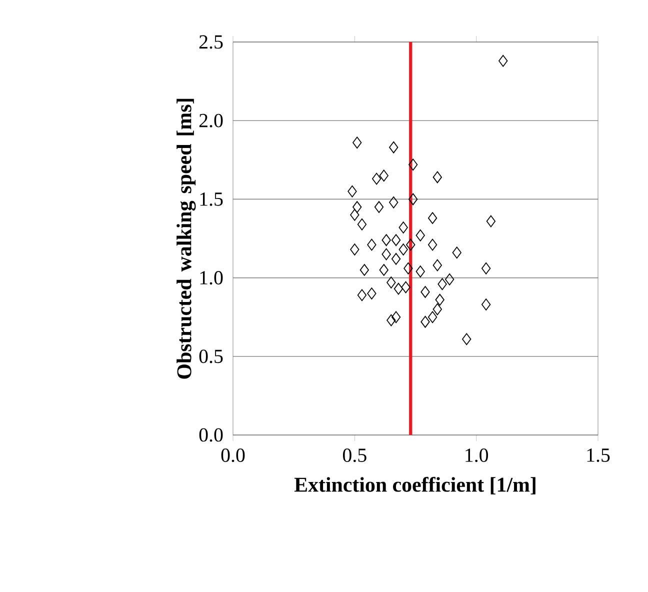 Image resolution: width=648 pixels, height=592 pixels. What do you see at coordinates (233, 455) in the screenshot?
I see `x-tick-label: 0.0` at bounding box center [233, 455].